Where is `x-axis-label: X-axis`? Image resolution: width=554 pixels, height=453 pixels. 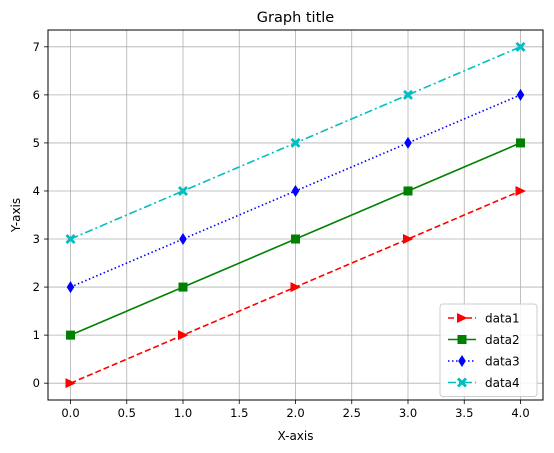 x-axis-label: X-axis is located at coordinates (296, 436).